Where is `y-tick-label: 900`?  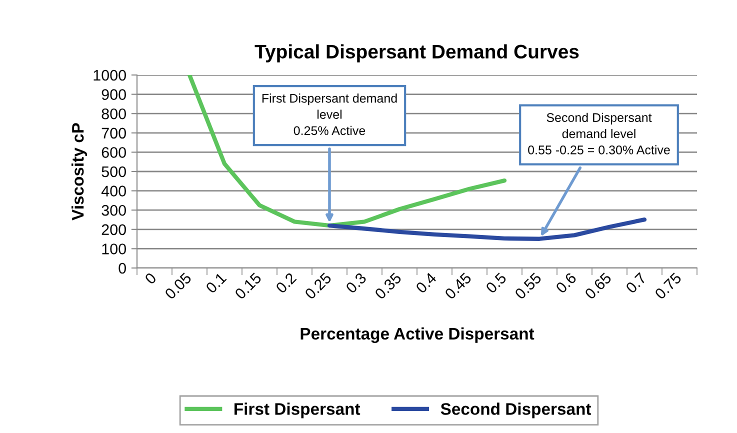
y-tick-label: 900 is located at coordinates (114, 94).